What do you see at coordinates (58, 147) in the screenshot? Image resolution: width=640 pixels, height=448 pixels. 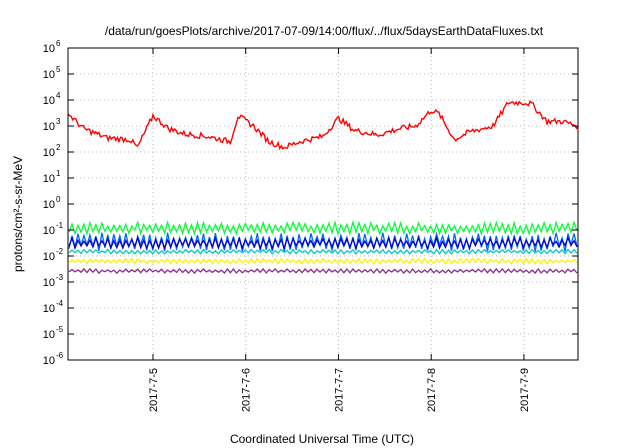 I see `y-tick-exponent: 2` at bounding box center [58, 147].